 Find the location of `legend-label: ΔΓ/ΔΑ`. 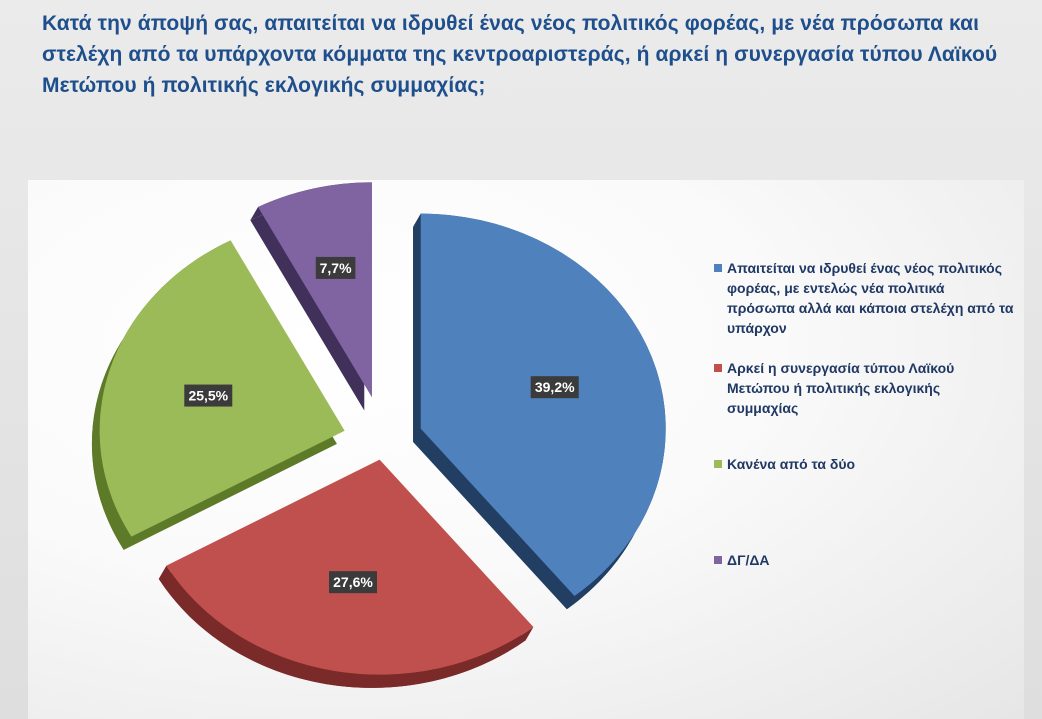

legend-label: ΔΓ/ΔΑ is located at coordinates (748, 560).